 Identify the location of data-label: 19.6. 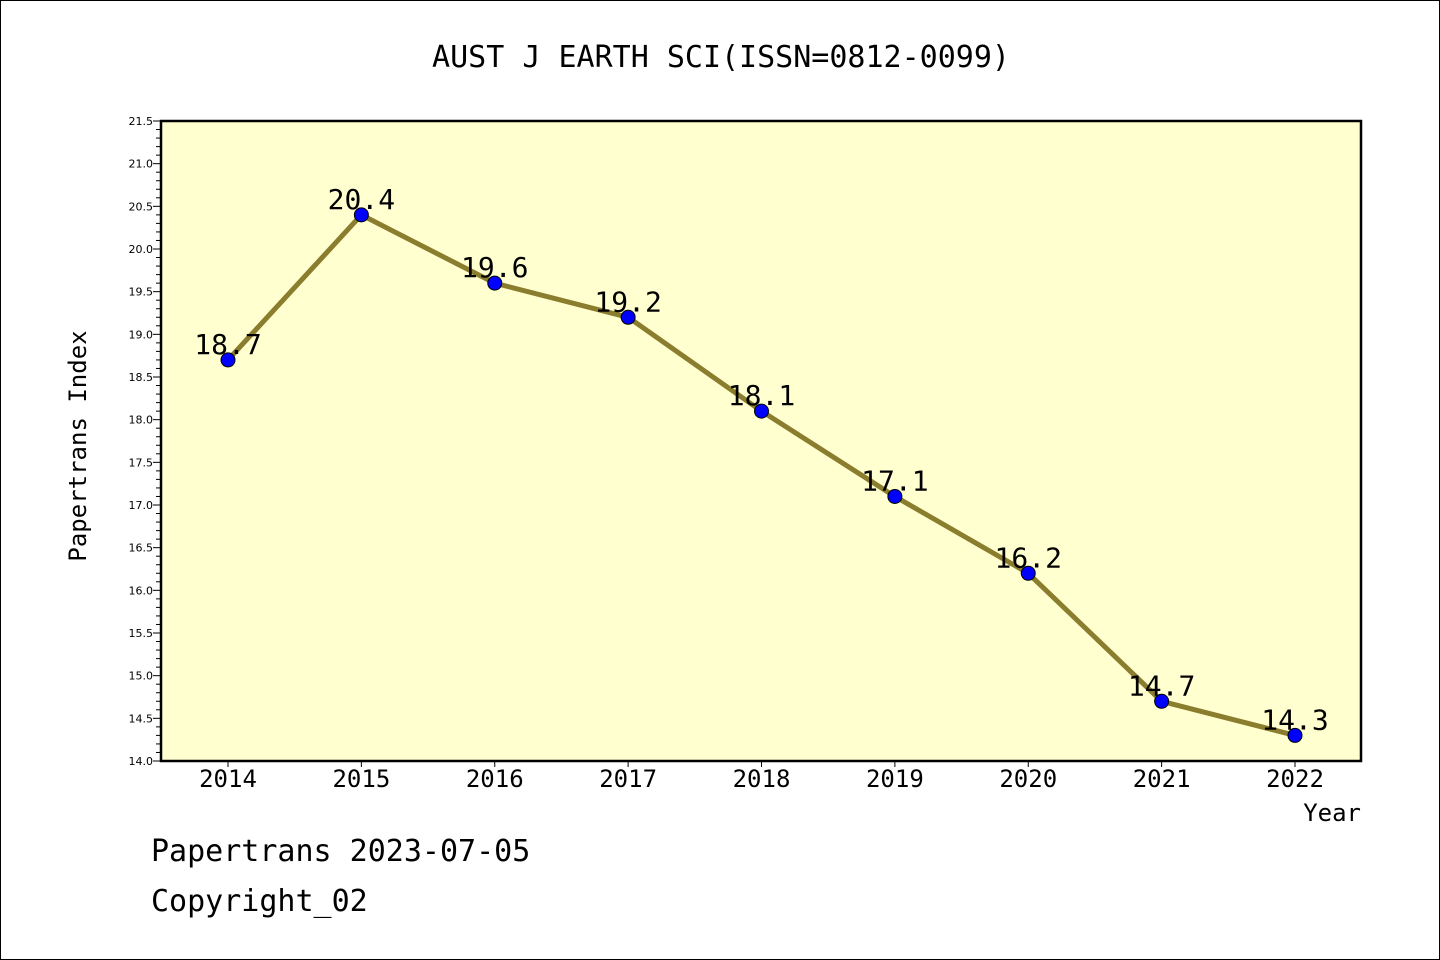
(494, 267).